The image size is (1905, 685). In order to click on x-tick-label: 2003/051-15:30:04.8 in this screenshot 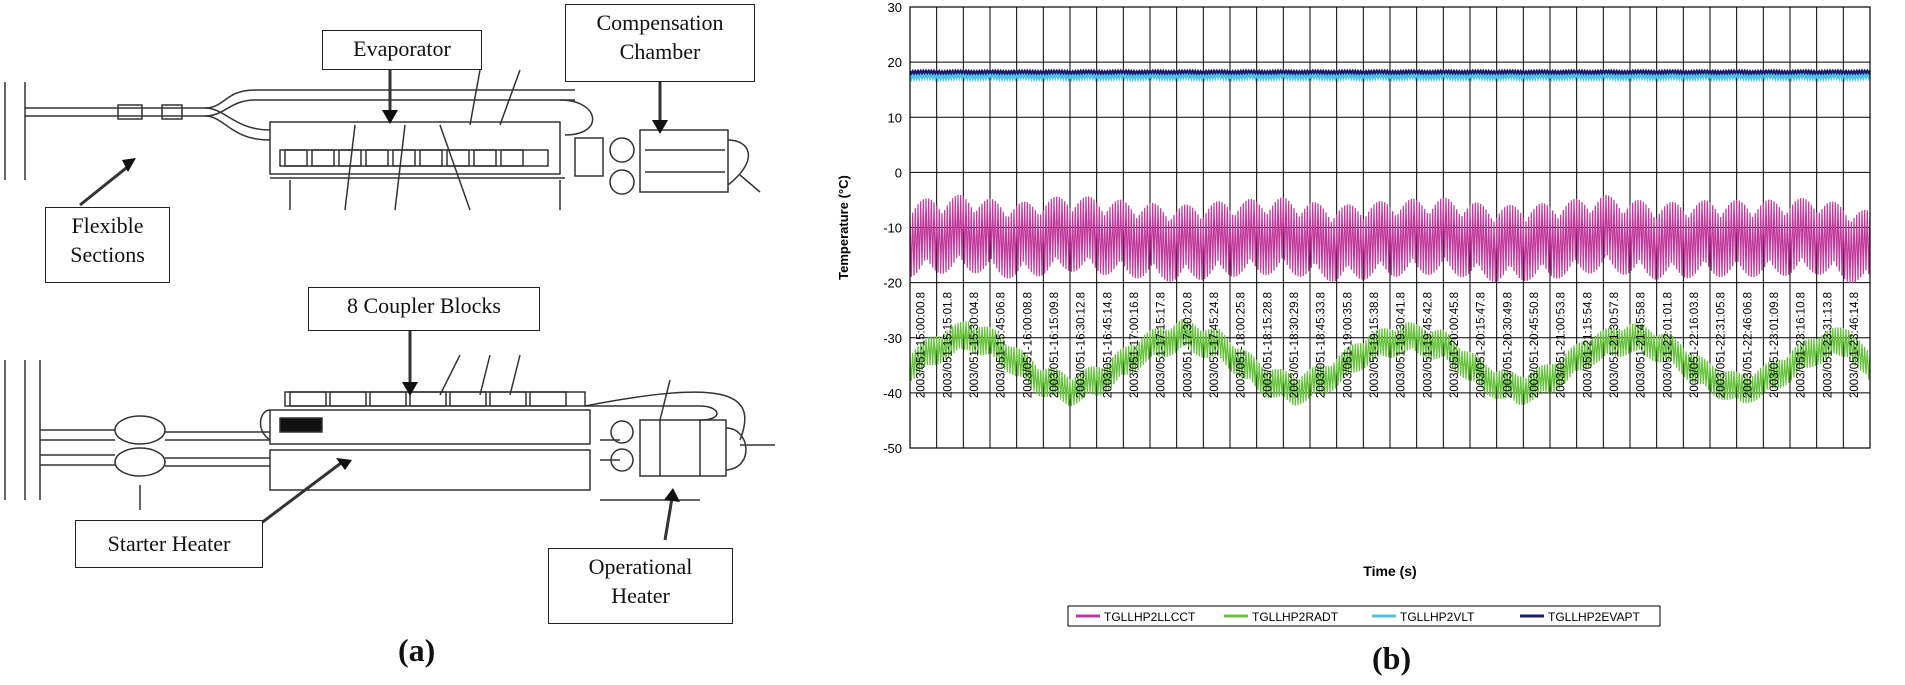, I will do `click(975, 345)`.